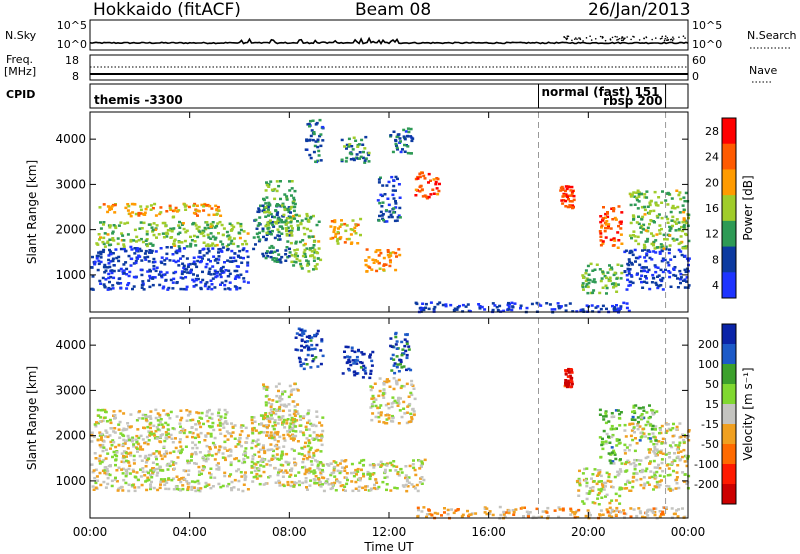 The image size is (800, 554). I want to click on nave-label: Nave, so click(763, 70).